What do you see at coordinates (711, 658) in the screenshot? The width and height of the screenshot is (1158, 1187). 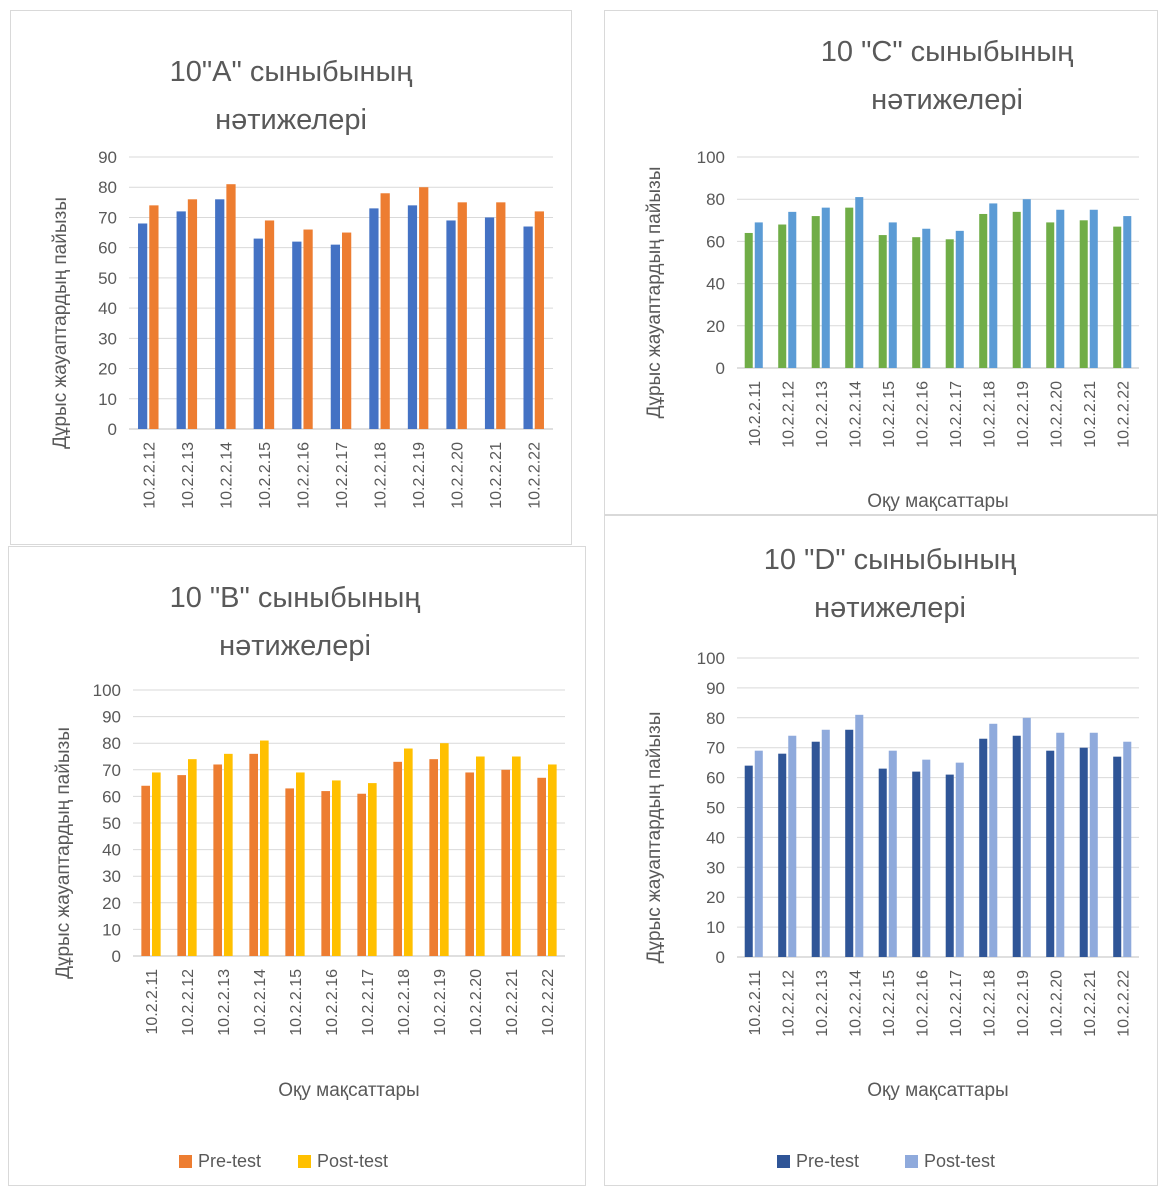 I see `y-tick-label: 100` at bounding box center [711, 658].